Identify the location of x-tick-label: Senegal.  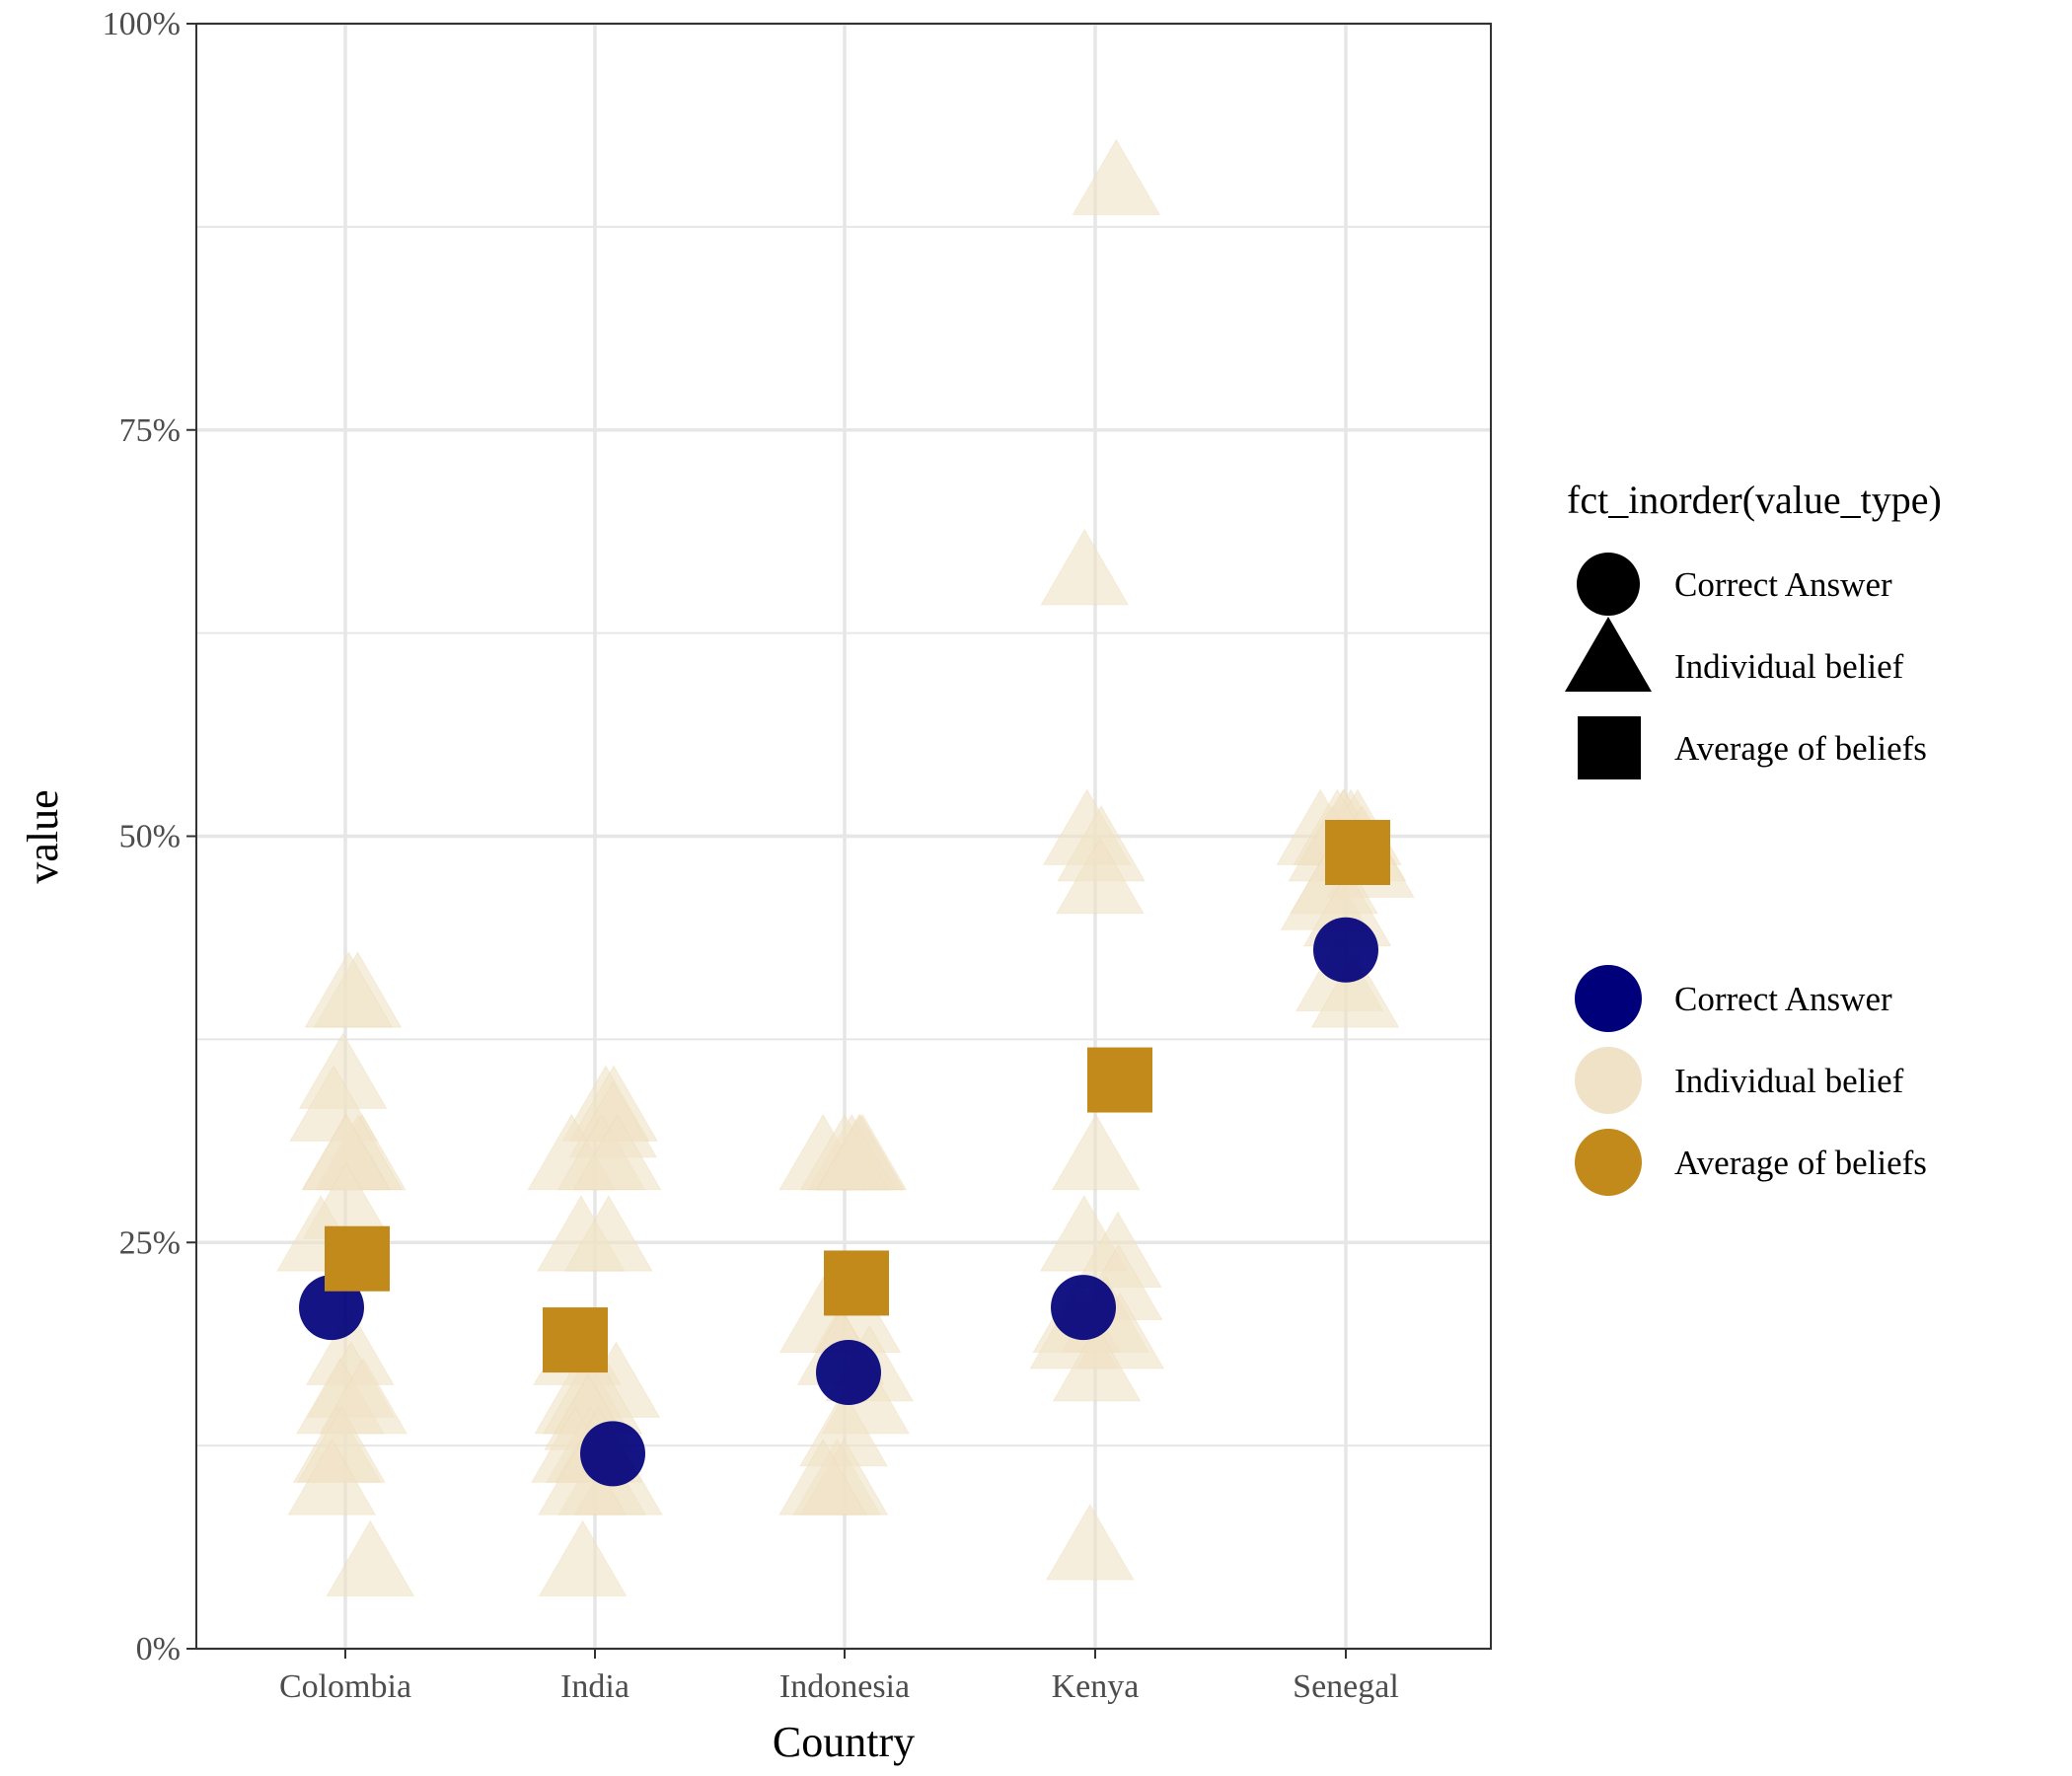
(1346, 1687).